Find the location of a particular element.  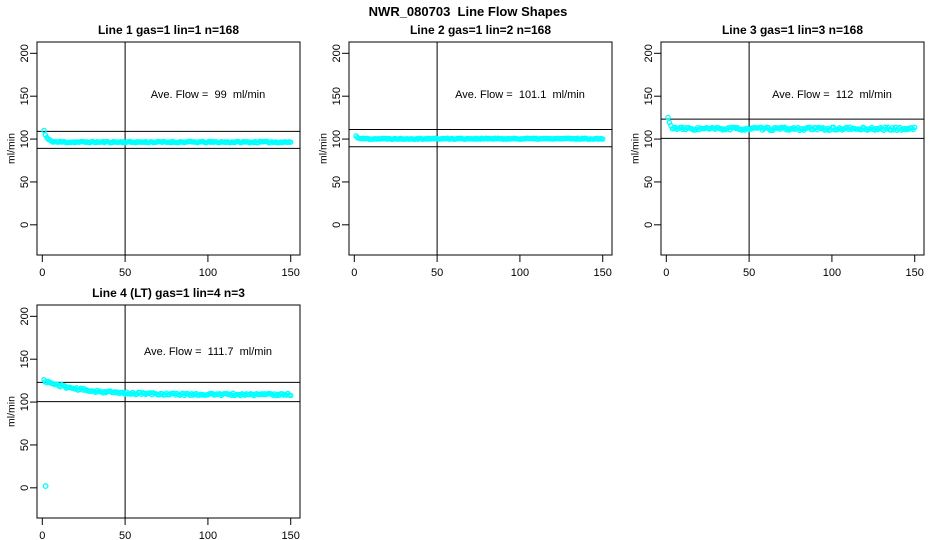

panel-4-title: Line 4 (LT) gas=1 lin=4 n=3 is located at coordinates (168, 293).